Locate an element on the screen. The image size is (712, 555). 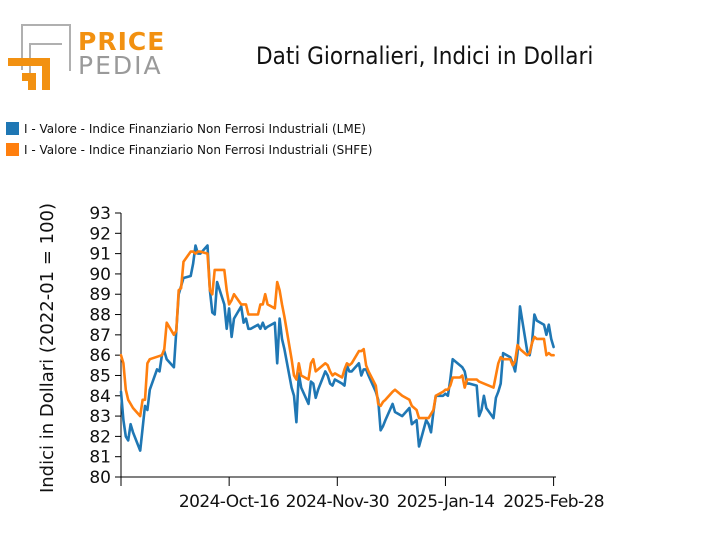
y-tick-label: 84 is located at coordinates (100, 397).